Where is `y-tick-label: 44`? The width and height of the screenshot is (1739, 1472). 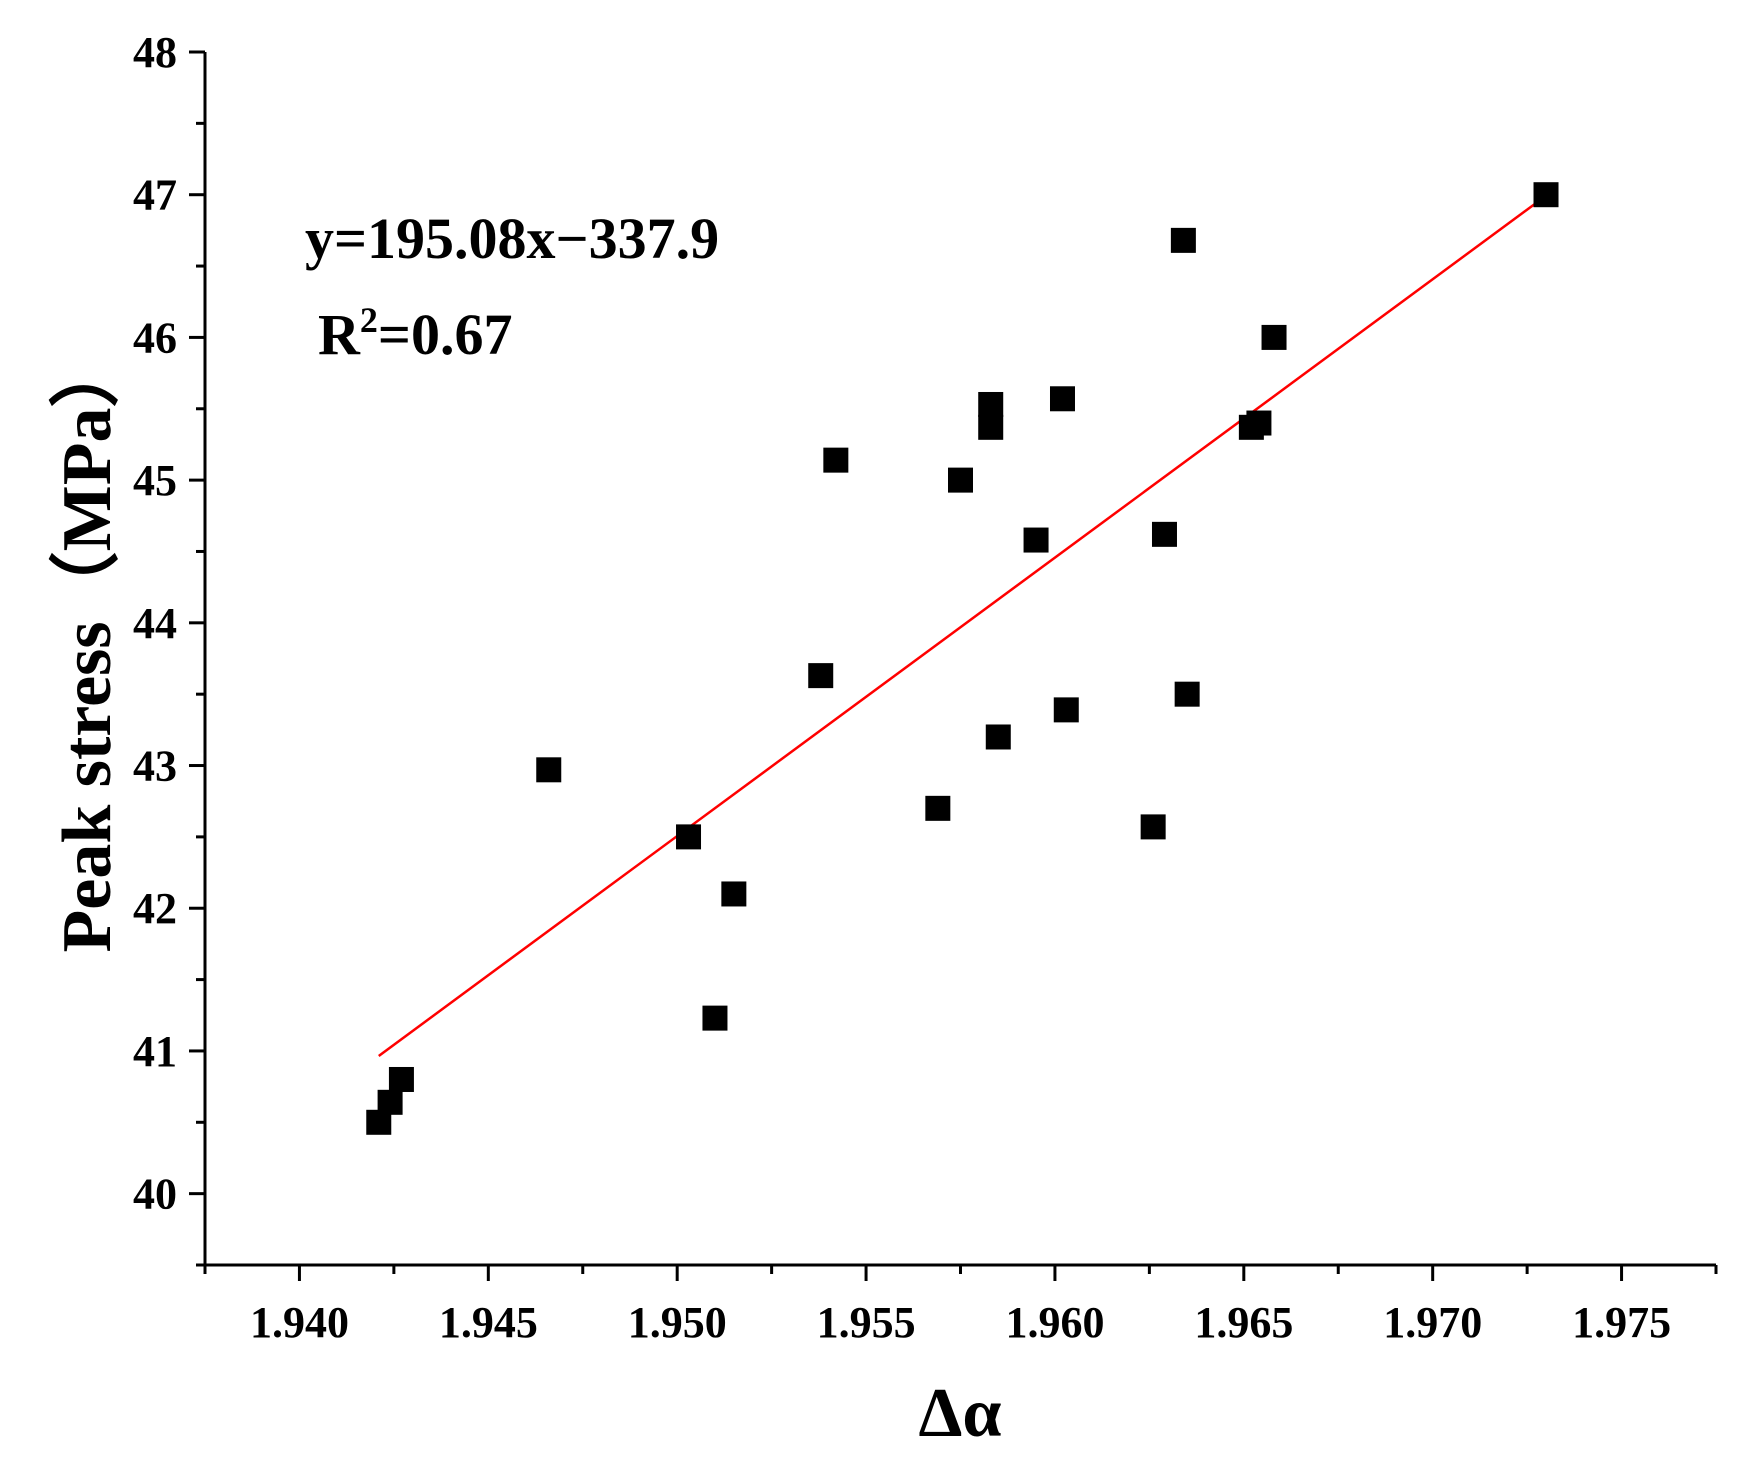 y-tick-label: 44 is located at coordinates (155, 623).